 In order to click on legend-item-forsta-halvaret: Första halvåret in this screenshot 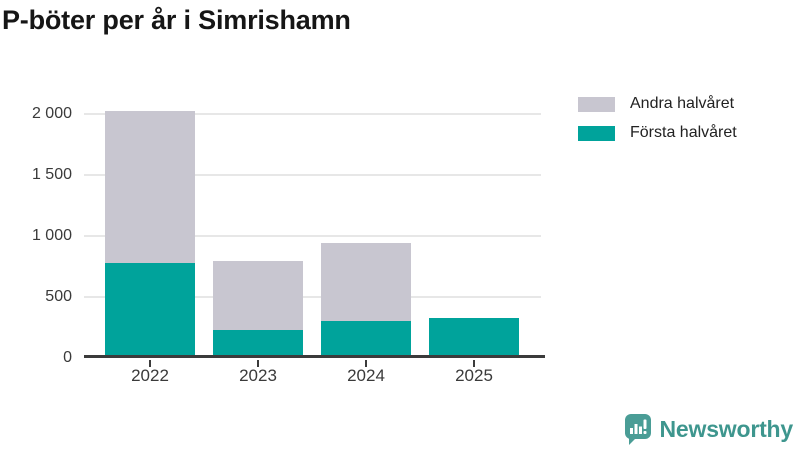, I will do `click(657, 133)`.